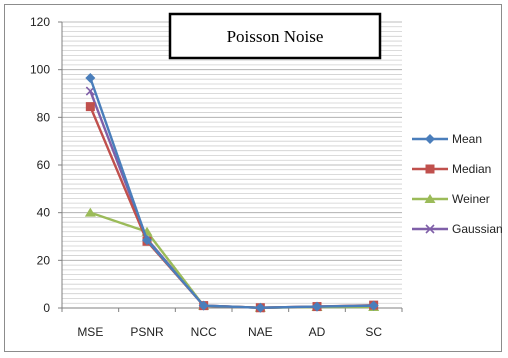 The height and width of the screenshot is (358, 508). I want to click on point-median, so click(90, 107).